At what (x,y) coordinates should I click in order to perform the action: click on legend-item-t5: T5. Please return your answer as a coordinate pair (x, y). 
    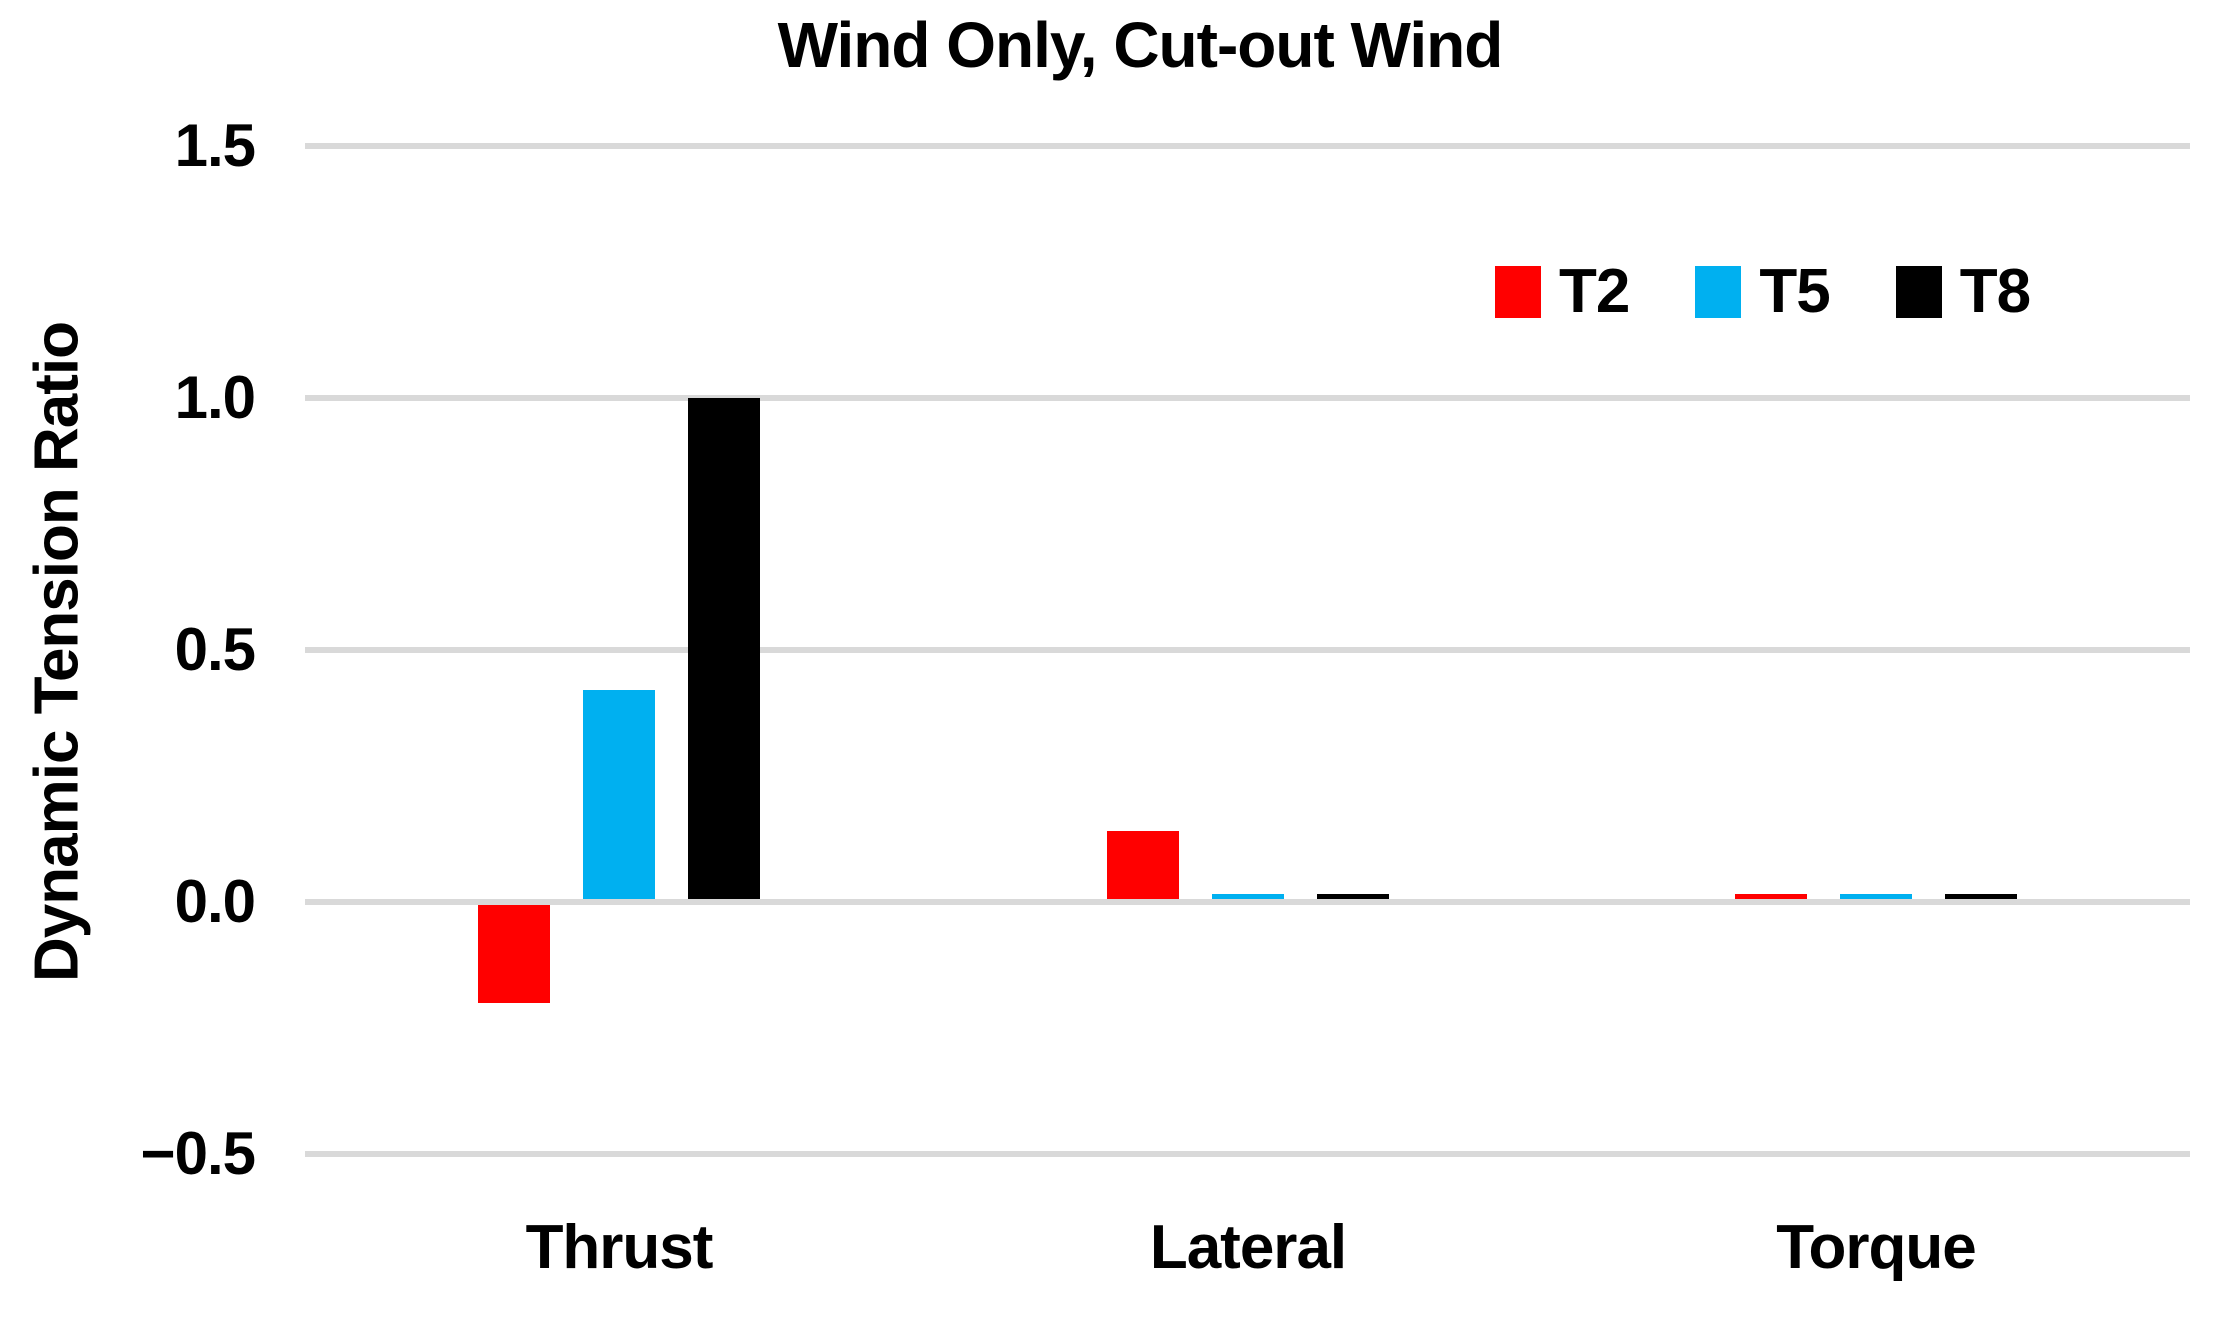
    Looking at the image, I should click on (1763, 291).